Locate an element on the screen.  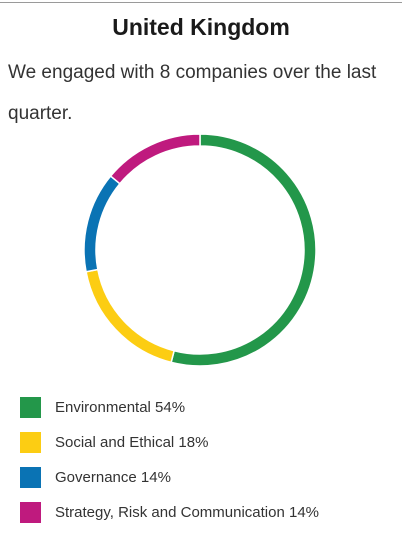
legend-item-social-and-ethical: Social and Ethical 18% is located at coordinates (210, 442).